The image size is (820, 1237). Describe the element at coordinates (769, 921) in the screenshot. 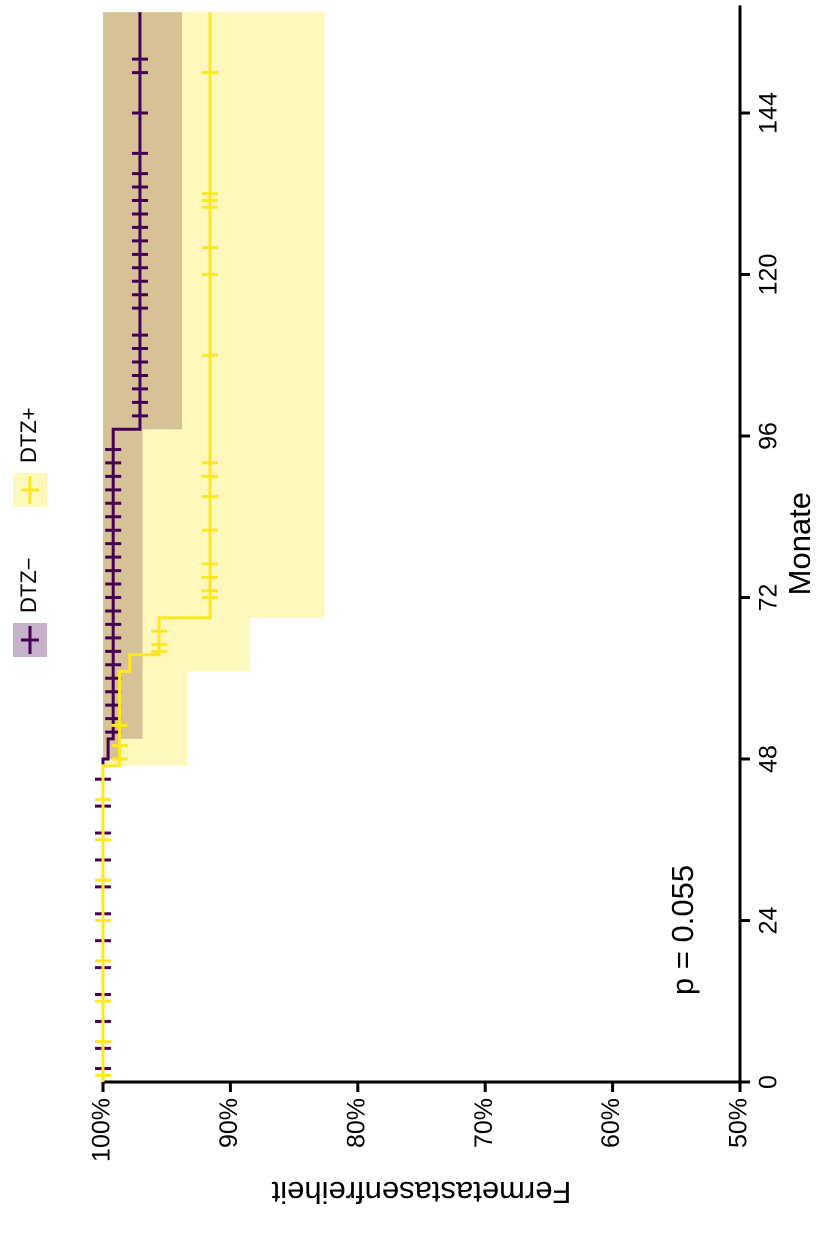

I see `x-tick-label: 24` at that location.